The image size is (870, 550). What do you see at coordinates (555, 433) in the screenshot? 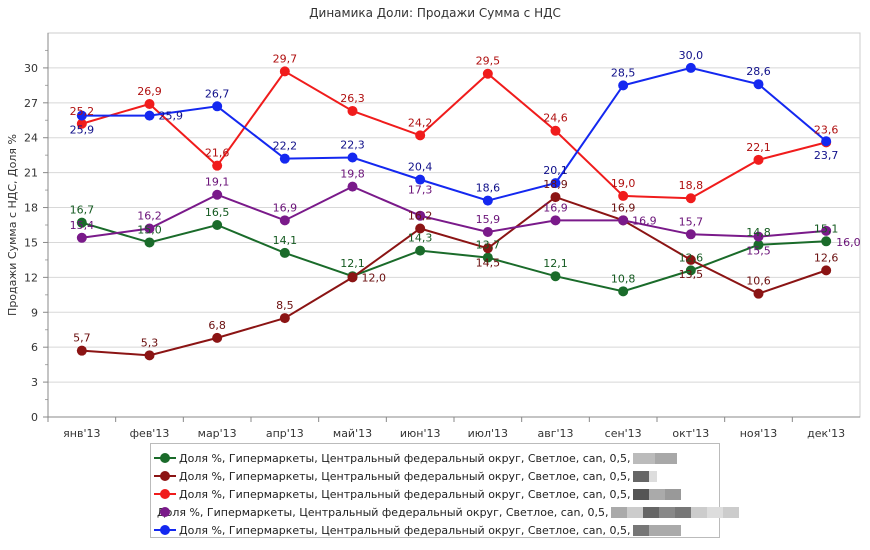
I see `x-tick-label: авг'13` at bounding box center [555, 433].